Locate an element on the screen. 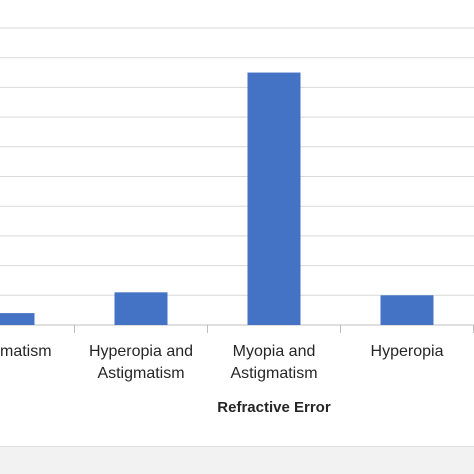  x-tick-label: Hyperopia and Astigmatism is located at coordinates (141, 362).